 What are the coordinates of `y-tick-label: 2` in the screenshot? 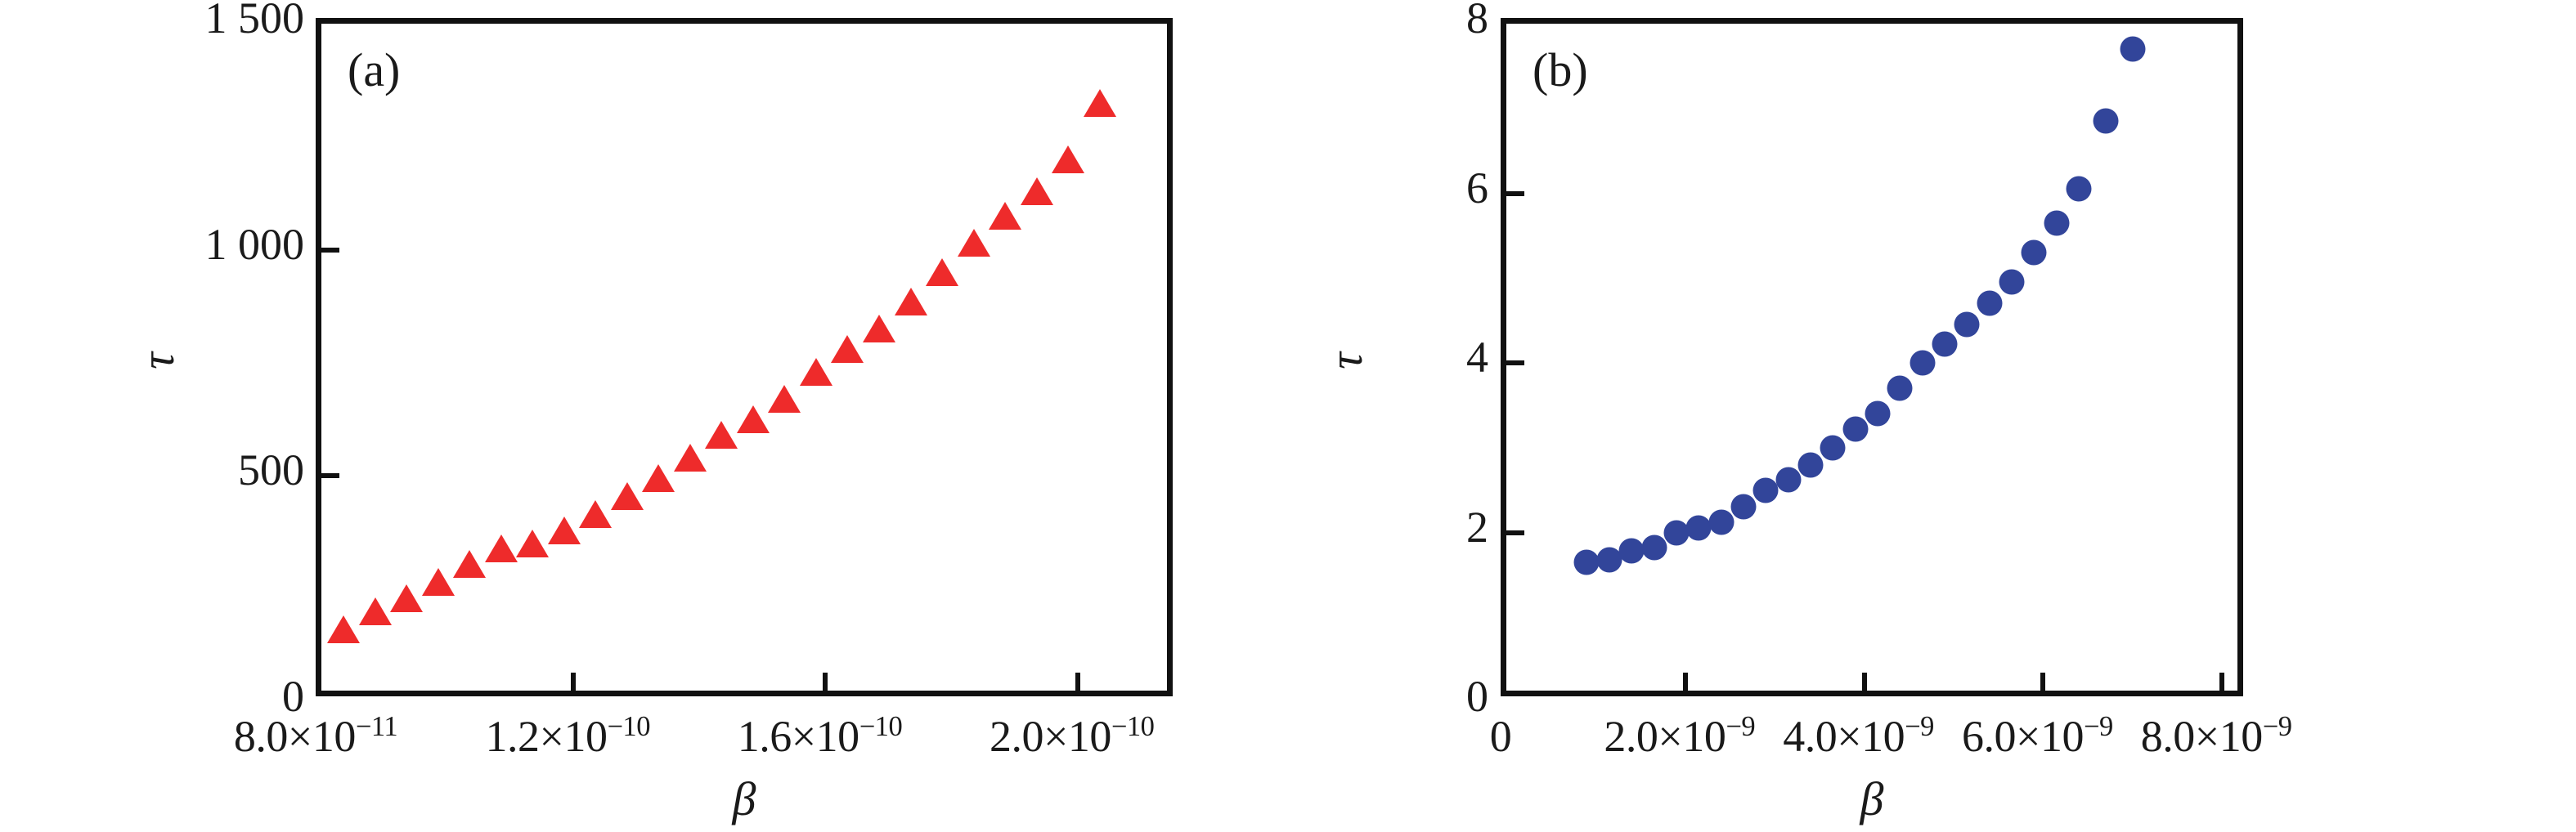 It's located at (1477, 527).